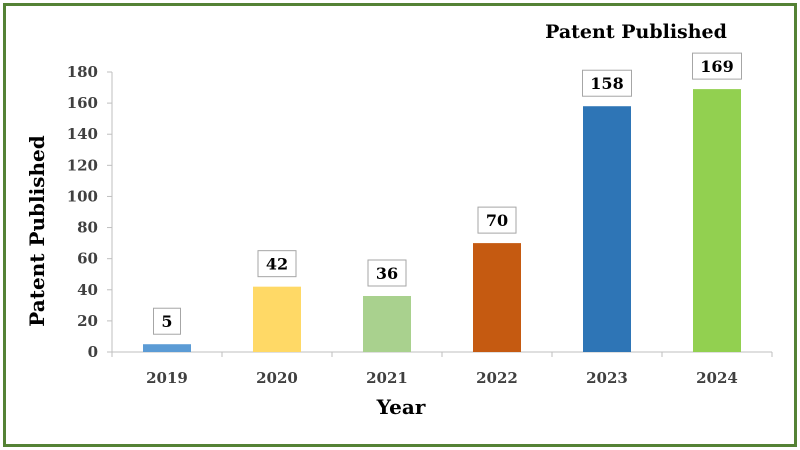 The image size is (800, 450). What do you see at coordinates (607, 378) in the screenshot?
I see `x-tick-label: 2023` at bounding box center [607, 378].